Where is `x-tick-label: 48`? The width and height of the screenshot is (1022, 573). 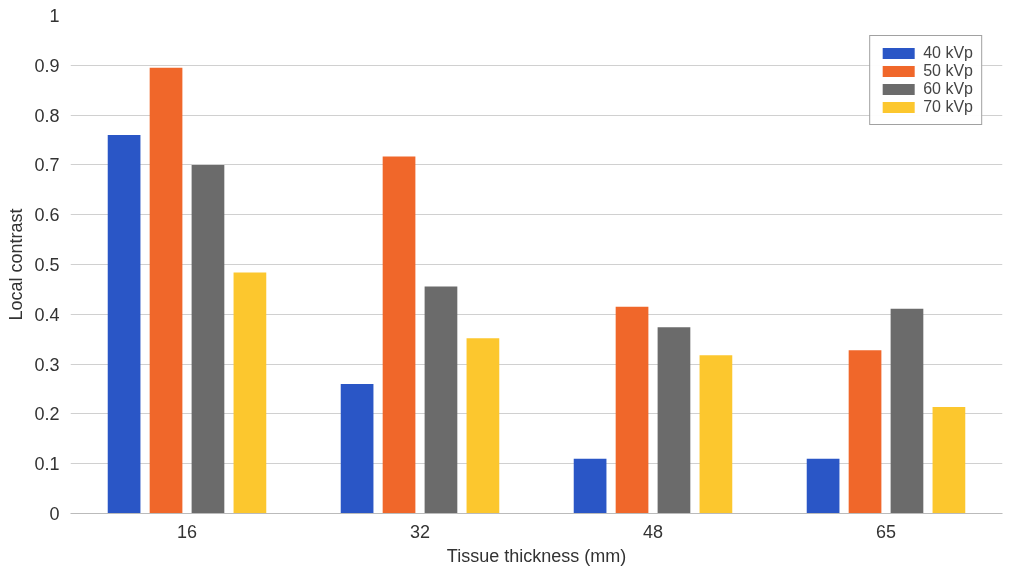 x-tick-label: 48 is located at coordinates (653, 531).